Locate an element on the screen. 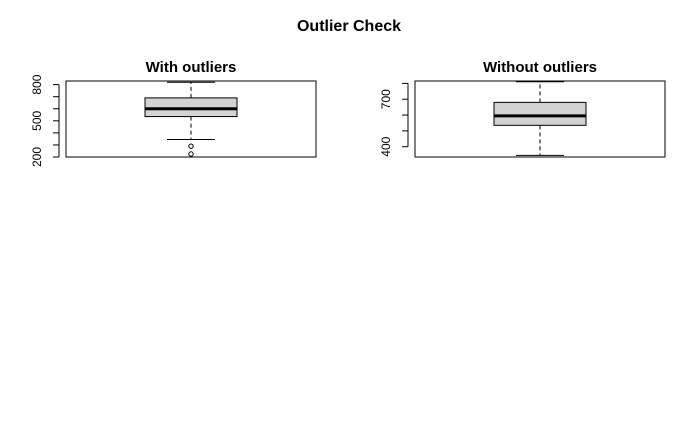 The width and height of the screenshot is (700, 432). y-tick-label: 500 is located at coordinates (37, 120).